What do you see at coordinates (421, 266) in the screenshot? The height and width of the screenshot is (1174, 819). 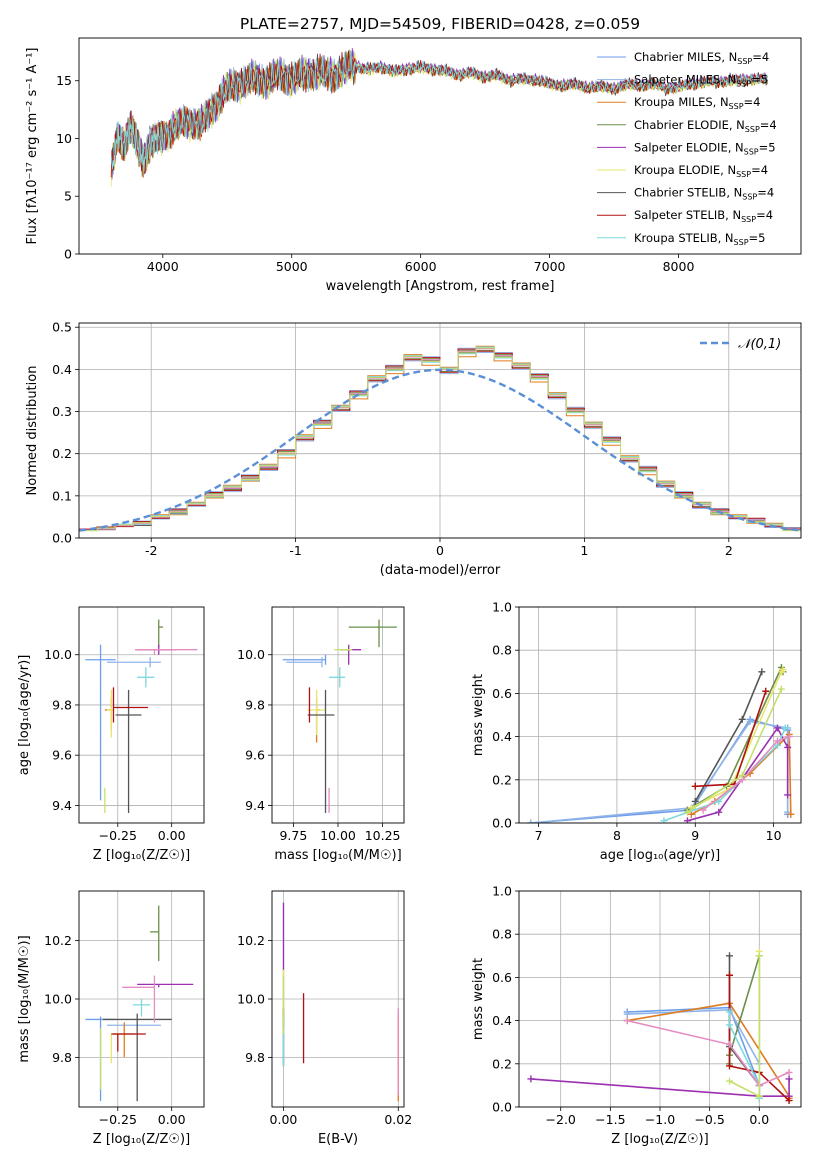 I see `x-tick-label: 6000` at bounding box center [421, 266].